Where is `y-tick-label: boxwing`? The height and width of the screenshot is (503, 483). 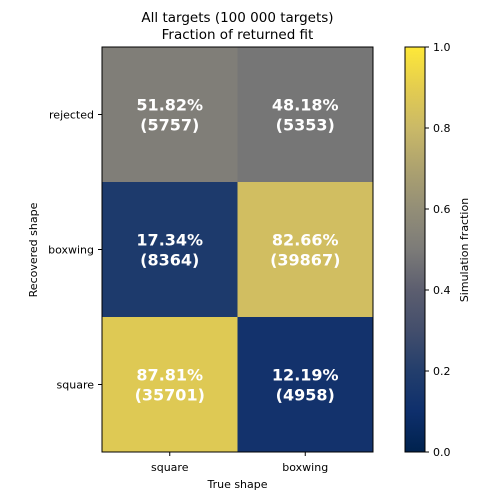
y-tick-label: boxwing is located at coordinates (71, 250).